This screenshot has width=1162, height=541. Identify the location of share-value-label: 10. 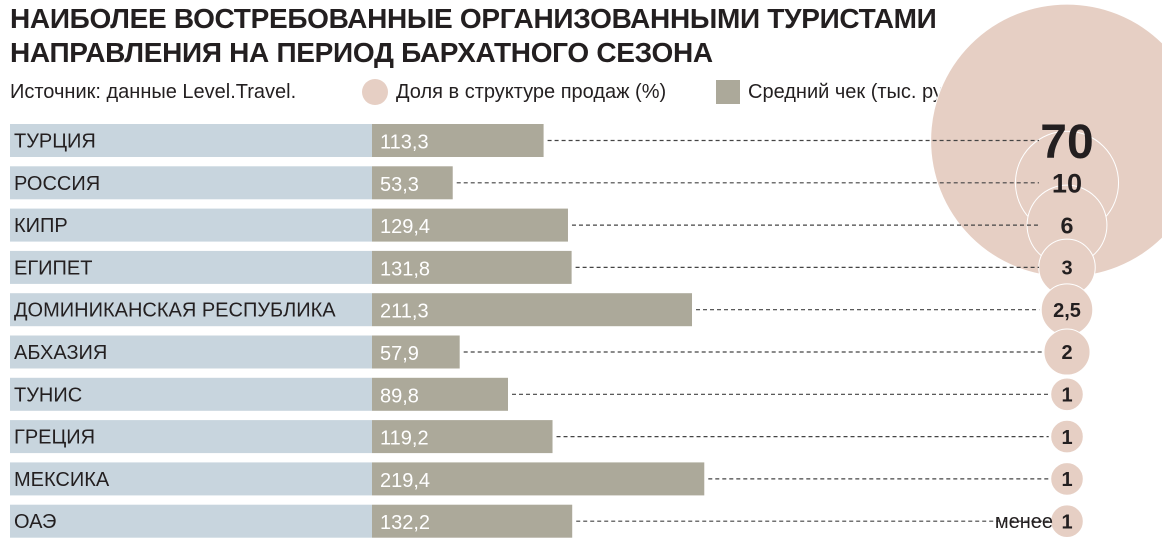
(1067, 183).